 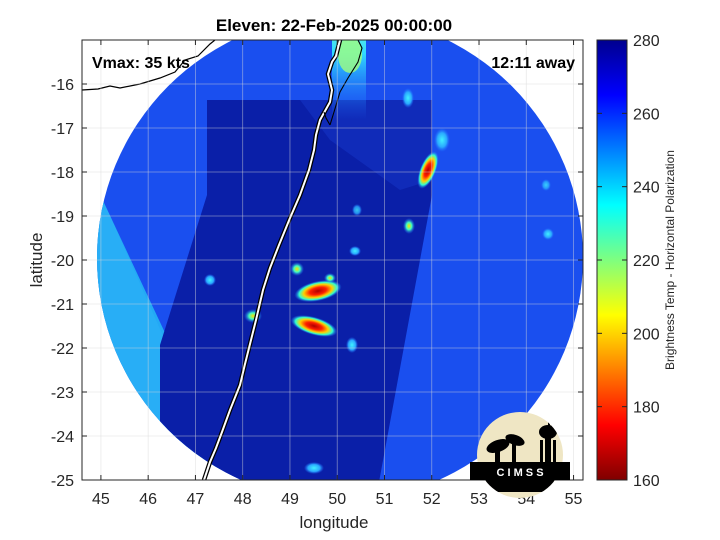 What do you see at coordinates (101, 499) in the screenshot?
I see `x-tick-label: 45` at bounding box center [101, 499].